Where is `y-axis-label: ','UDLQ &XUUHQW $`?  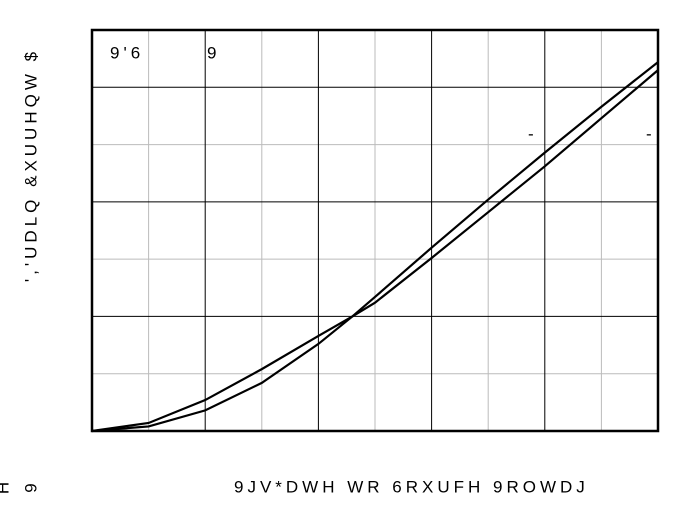 y-axis-label: ','UDLQ &XUUHQW $ is located at coordinates (30, 165).